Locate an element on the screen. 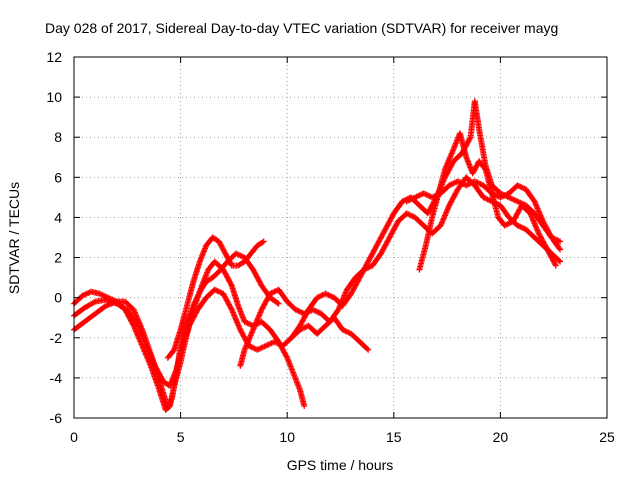 The height and width of the screenshot is (480, 640). y-tick-label: 0 is located at coordinates (58, 298).